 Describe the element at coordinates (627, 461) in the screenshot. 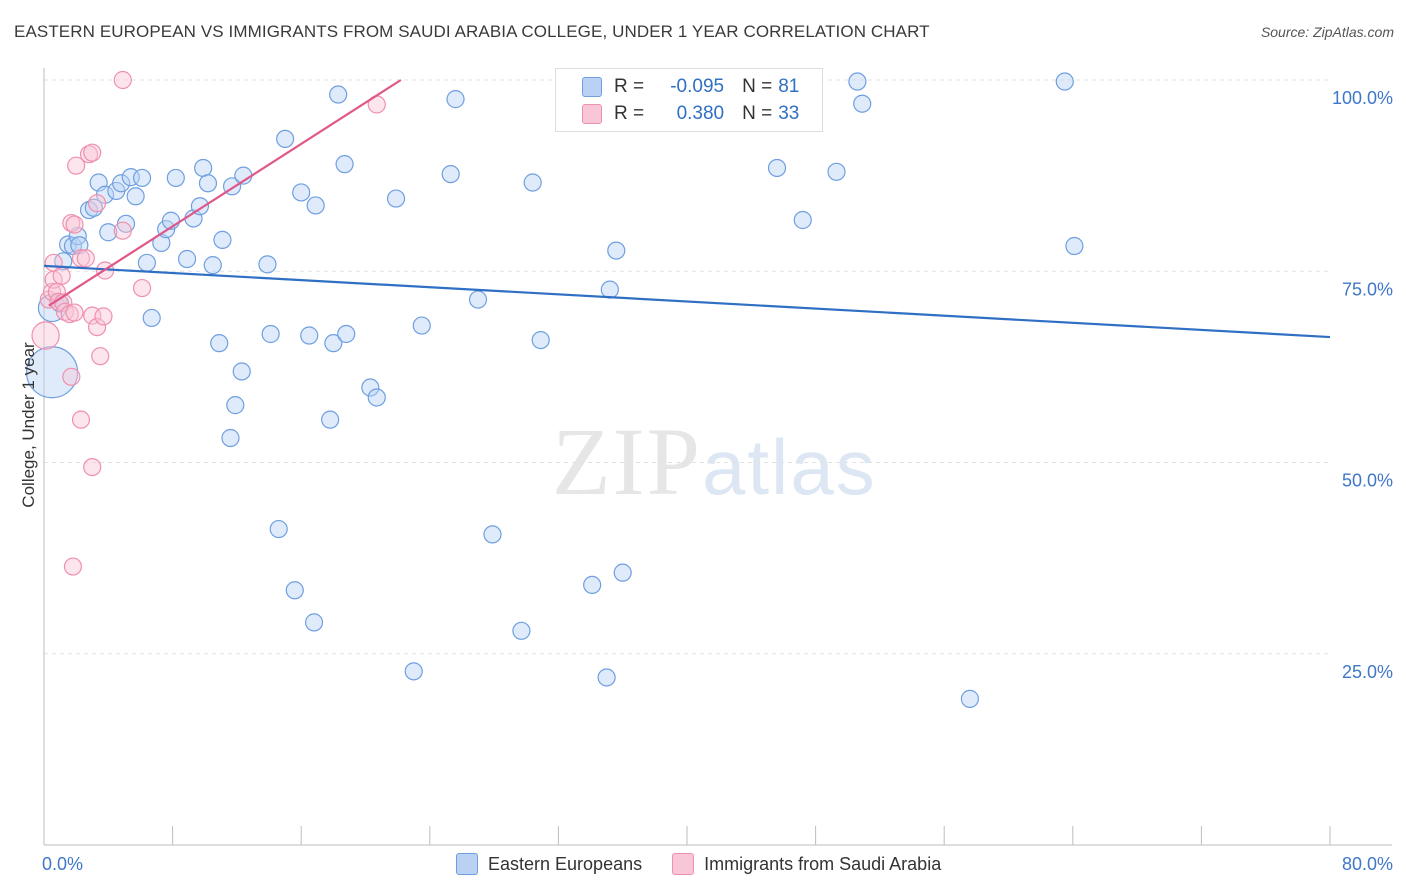

I see `watermark-zip: ZIP` at that location.